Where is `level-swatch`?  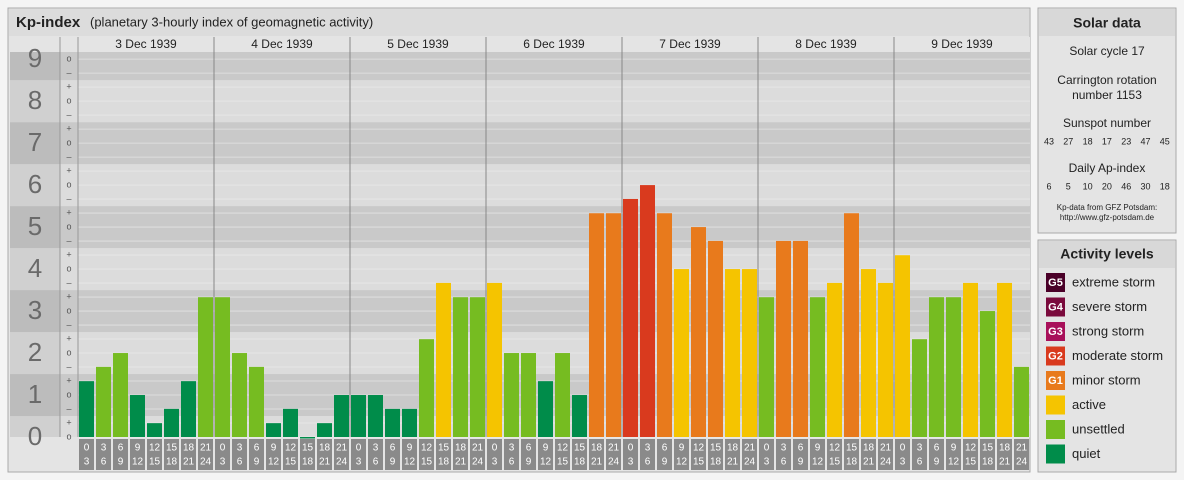
level-swatch is located at coordinates (1055, 380).